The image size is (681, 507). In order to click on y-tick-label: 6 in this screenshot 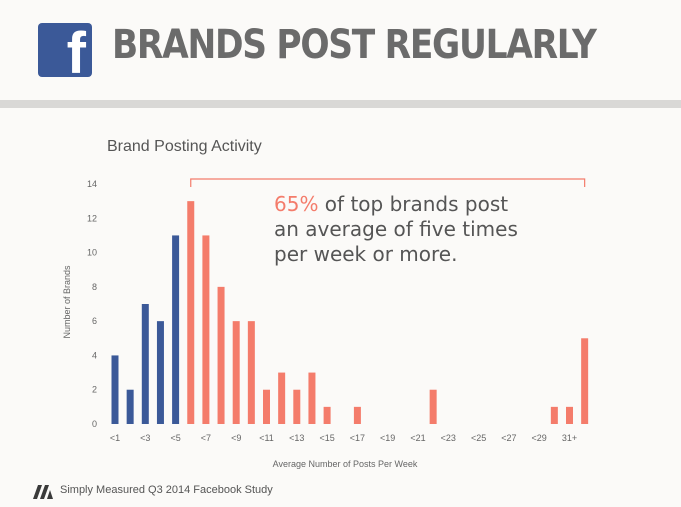, I will do `click(94, 321)`.